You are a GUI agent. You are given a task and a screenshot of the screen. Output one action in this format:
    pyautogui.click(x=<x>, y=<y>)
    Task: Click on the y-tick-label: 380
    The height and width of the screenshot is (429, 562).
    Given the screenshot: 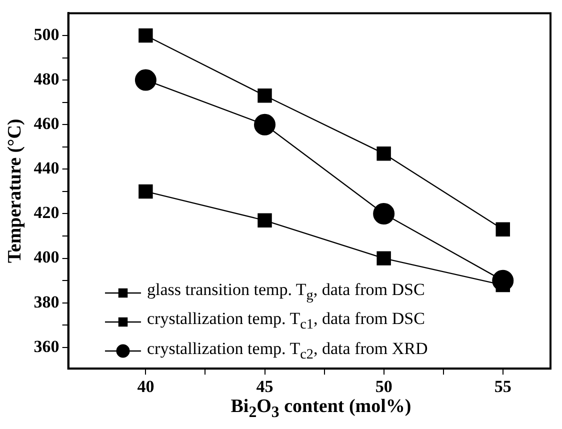 What is the action you would take?
    pyautogui.click(x=47, y=302)
    